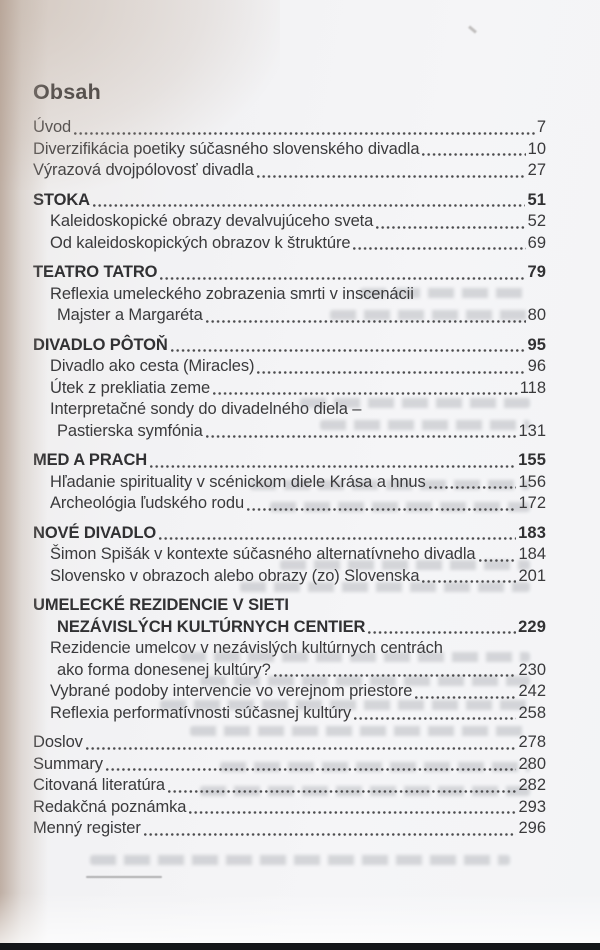  What do you see at coordinates (536, 170) in the screenshot?
I see `toc-entry-page-number: 27` at bounding box center [536, 170].